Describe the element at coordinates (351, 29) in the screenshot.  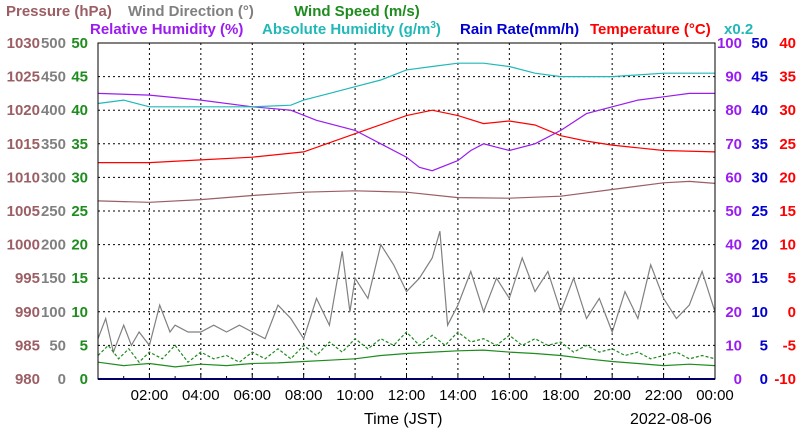
I see `absolute-humidity-header: Absolute Humidity (g/m3)` at that location.